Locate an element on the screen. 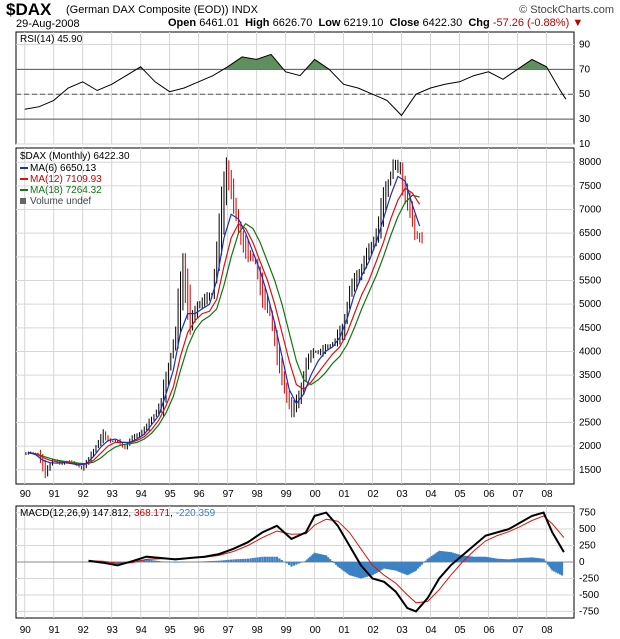 The height and width of the screenshot is (639, 620). macd-y-tick-label: -500 is located at coordinates (589, 595).